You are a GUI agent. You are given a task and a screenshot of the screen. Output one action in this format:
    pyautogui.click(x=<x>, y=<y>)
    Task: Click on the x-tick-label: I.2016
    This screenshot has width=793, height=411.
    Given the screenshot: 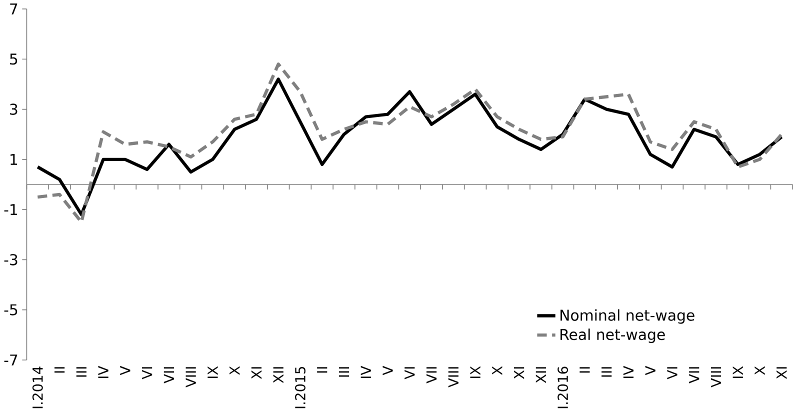 What is the action you would take?
    pyautogui.click(x=563, y=387)
    